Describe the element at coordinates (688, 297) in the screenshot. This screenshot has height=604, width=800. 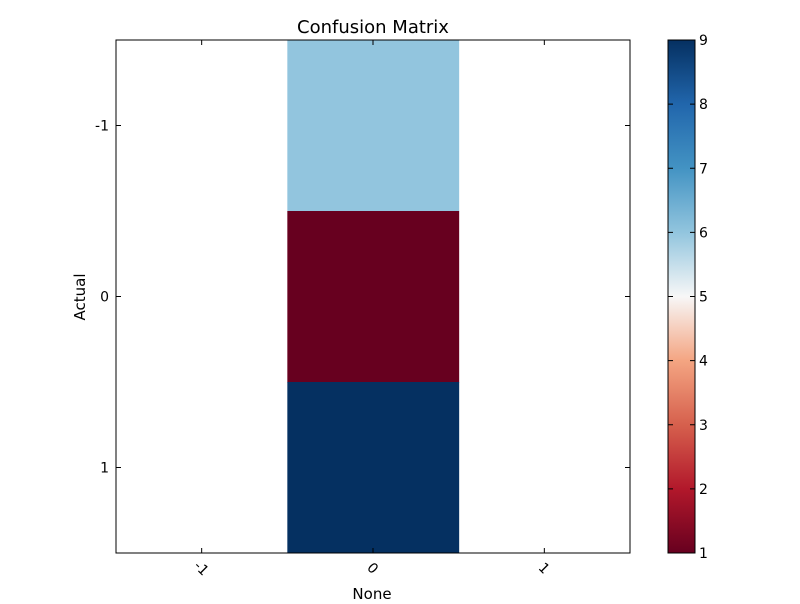
I see `colorbar-ticks: 1 2 3 4 5 6 7 8 9` at that location.